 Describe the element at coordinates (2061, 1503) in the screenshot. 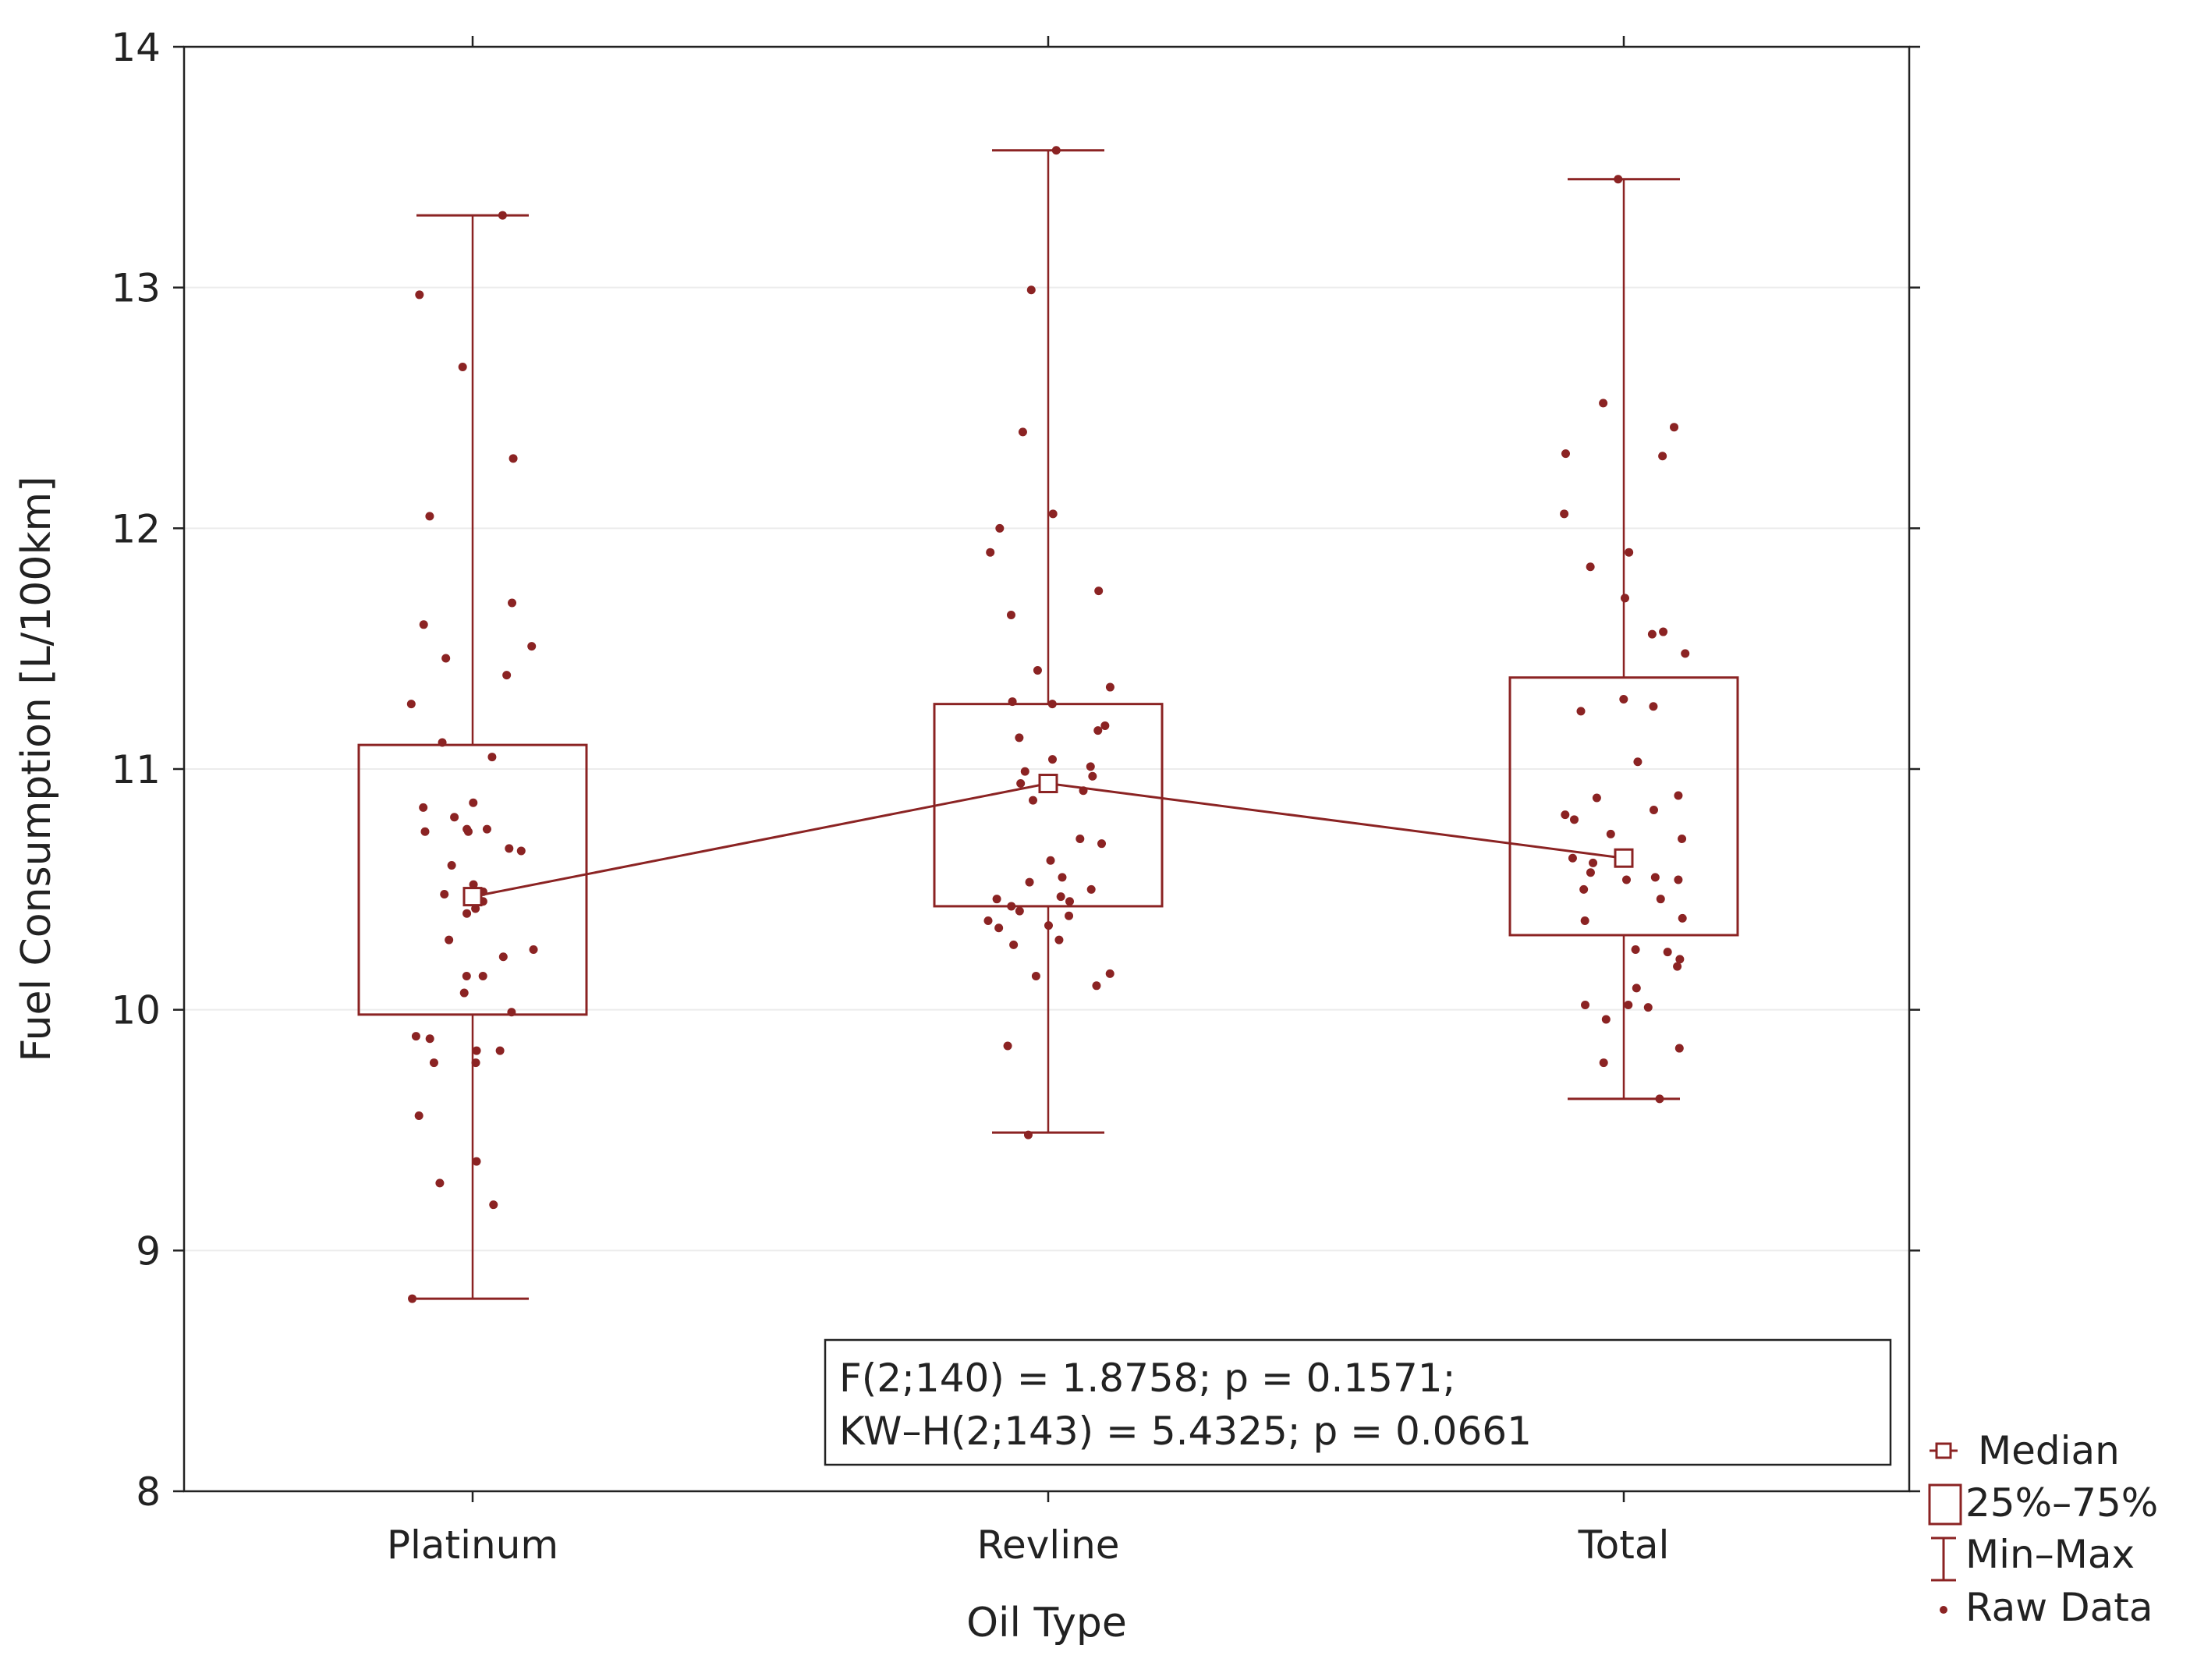

I see `legend-label-iqr: 25%–75%` at that location.